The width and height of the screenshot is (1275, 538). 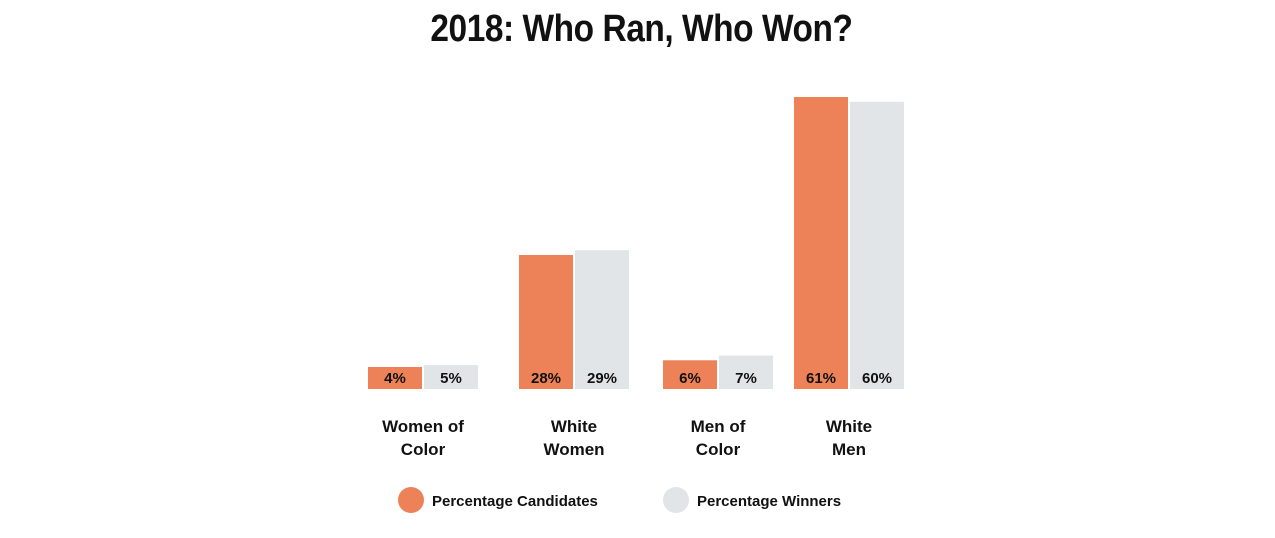 I want to click on value-label-candidates-0: 4%, so click(x=395, y=378).